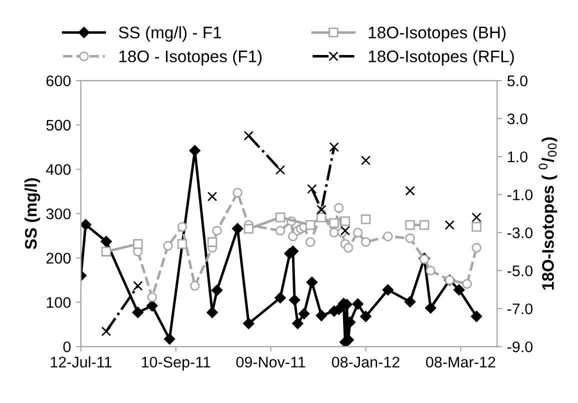 This screenshot has width=578, height=403. What do you see at coordinates (520, 308) in the screenshot?
I see `y2-tick-label: -7.0` at bounding box center [520, 308].